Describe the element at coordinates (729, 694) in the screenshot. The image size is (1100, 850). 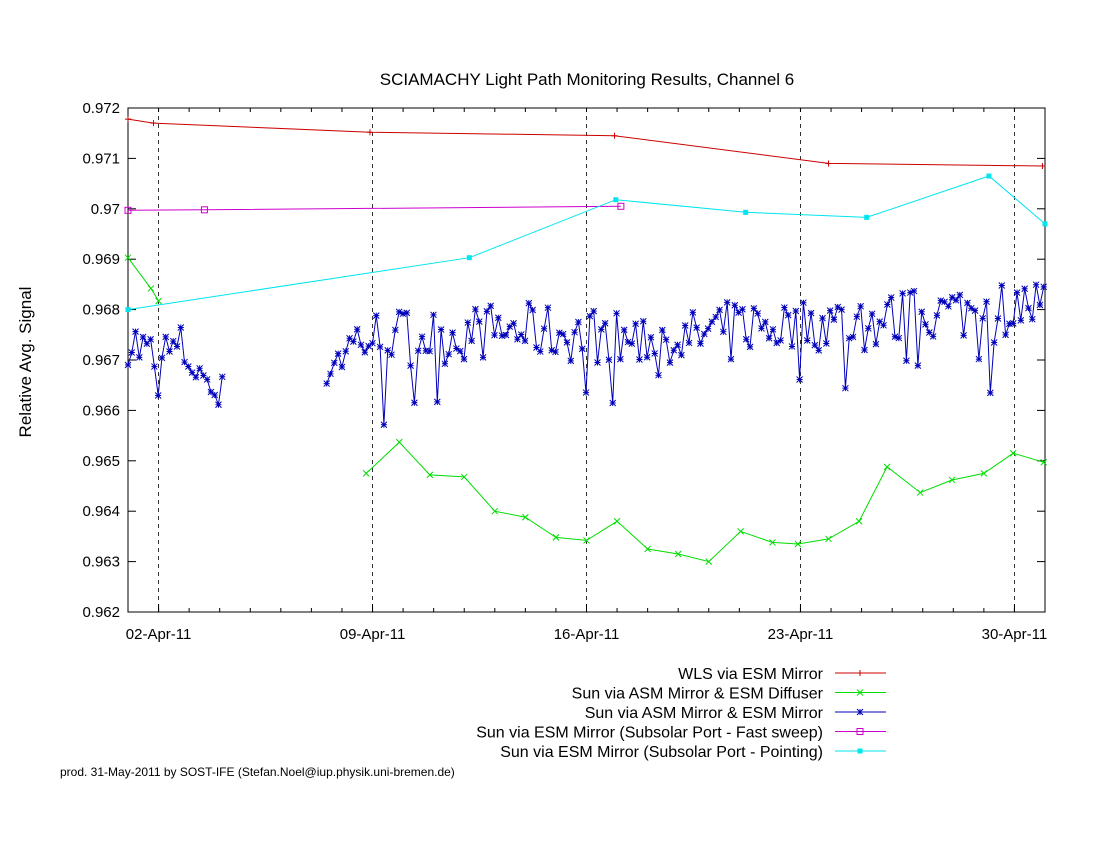
I see `legend-item: Sun via ASM Mirror & ESM Diffuser` at that location.